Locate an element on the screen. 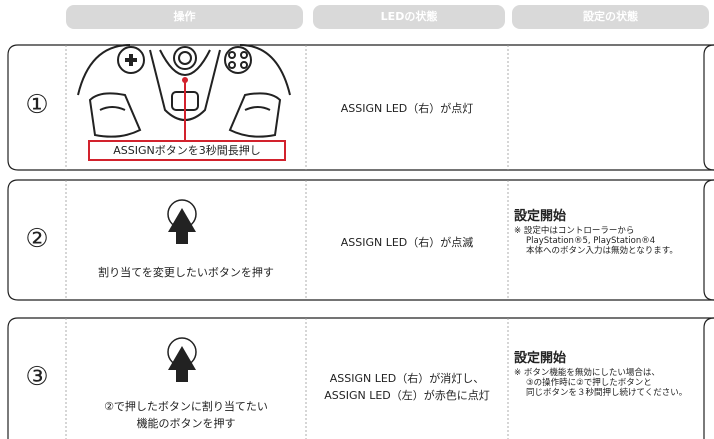  step-number: ② is located at coordinates (37, 239).